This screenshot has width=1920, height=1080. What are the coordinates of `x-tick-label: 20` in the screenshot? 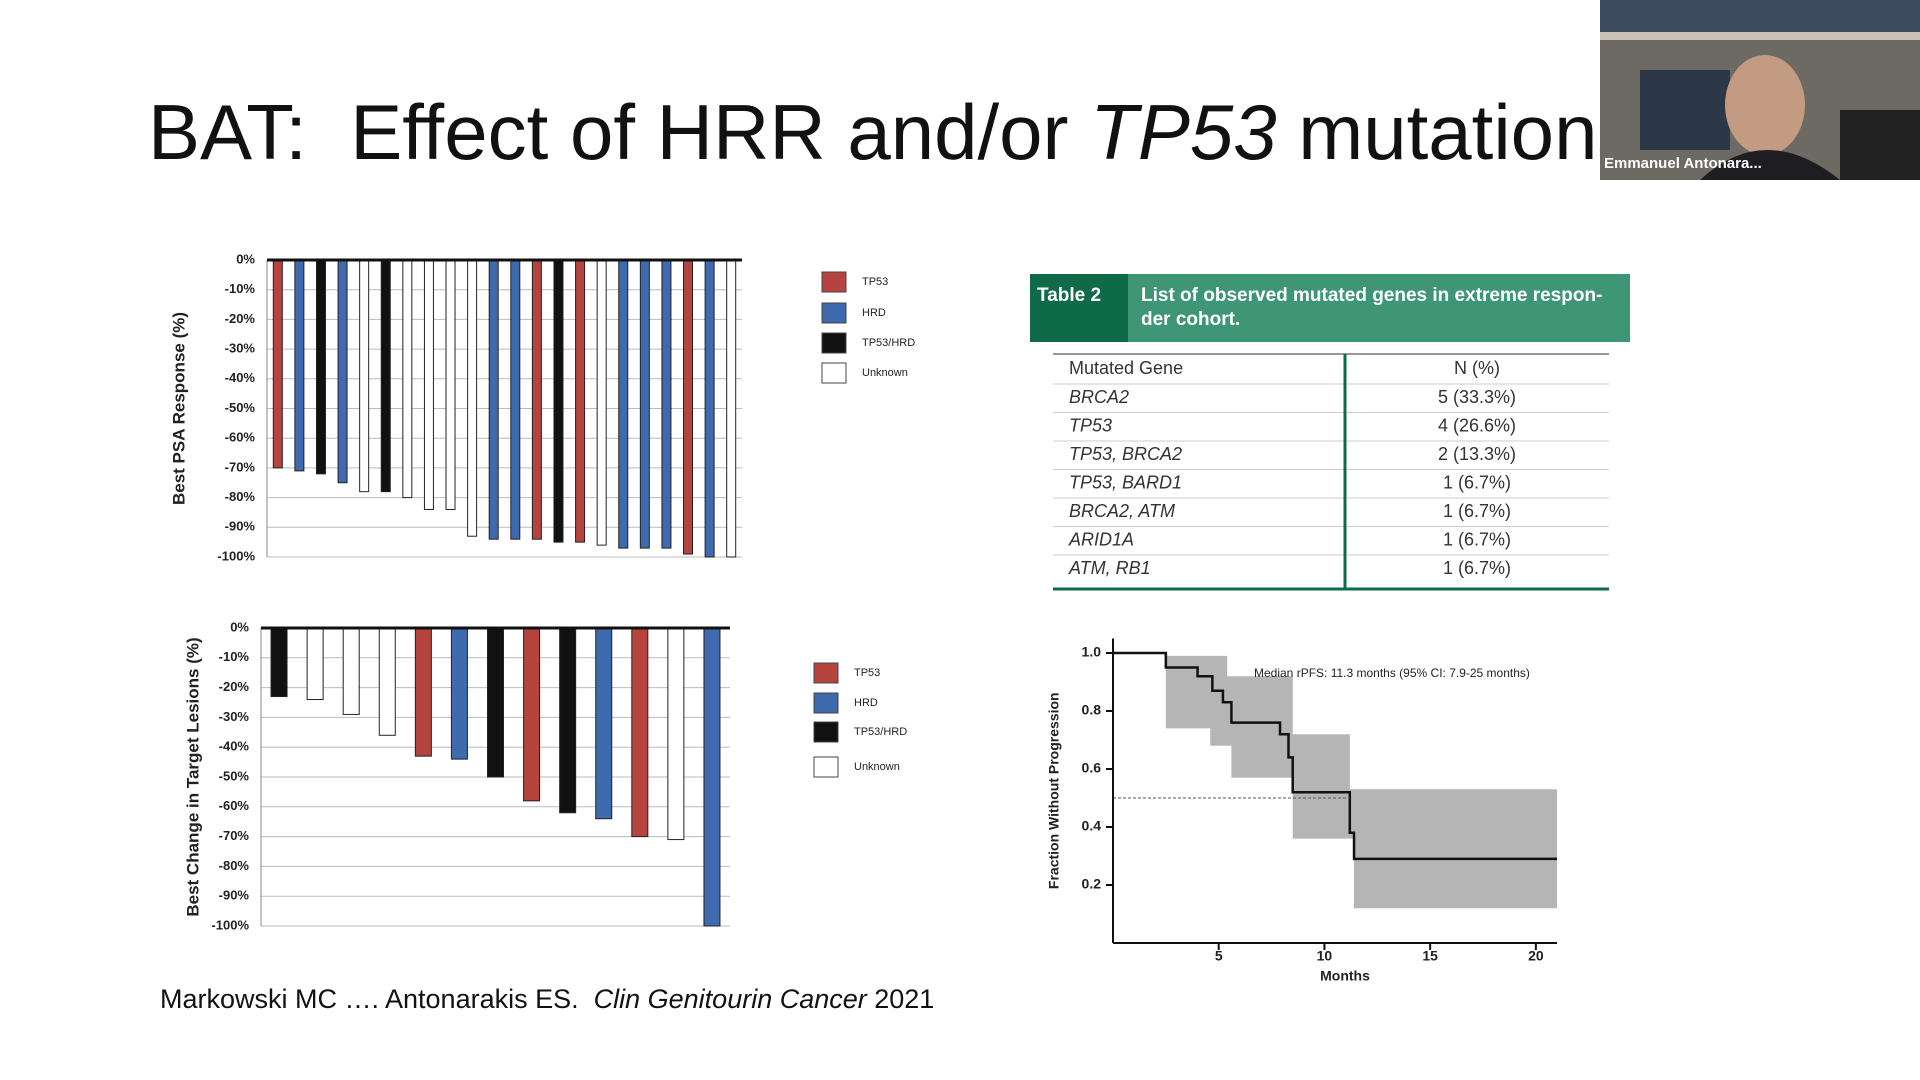 It's located at (1536, 956).